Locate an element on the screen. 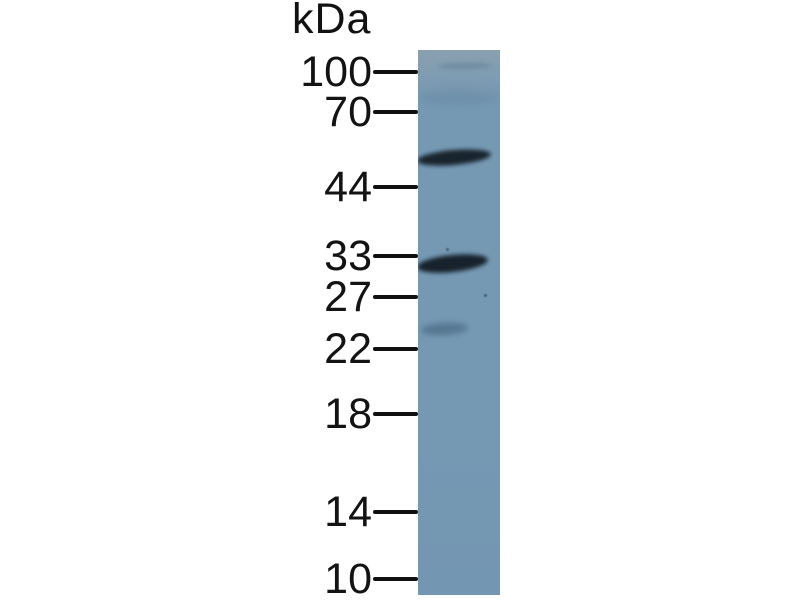 Image resolution: width=800 pixels, height=600 pixels. blot-lane is located at coordinates (459, 322).